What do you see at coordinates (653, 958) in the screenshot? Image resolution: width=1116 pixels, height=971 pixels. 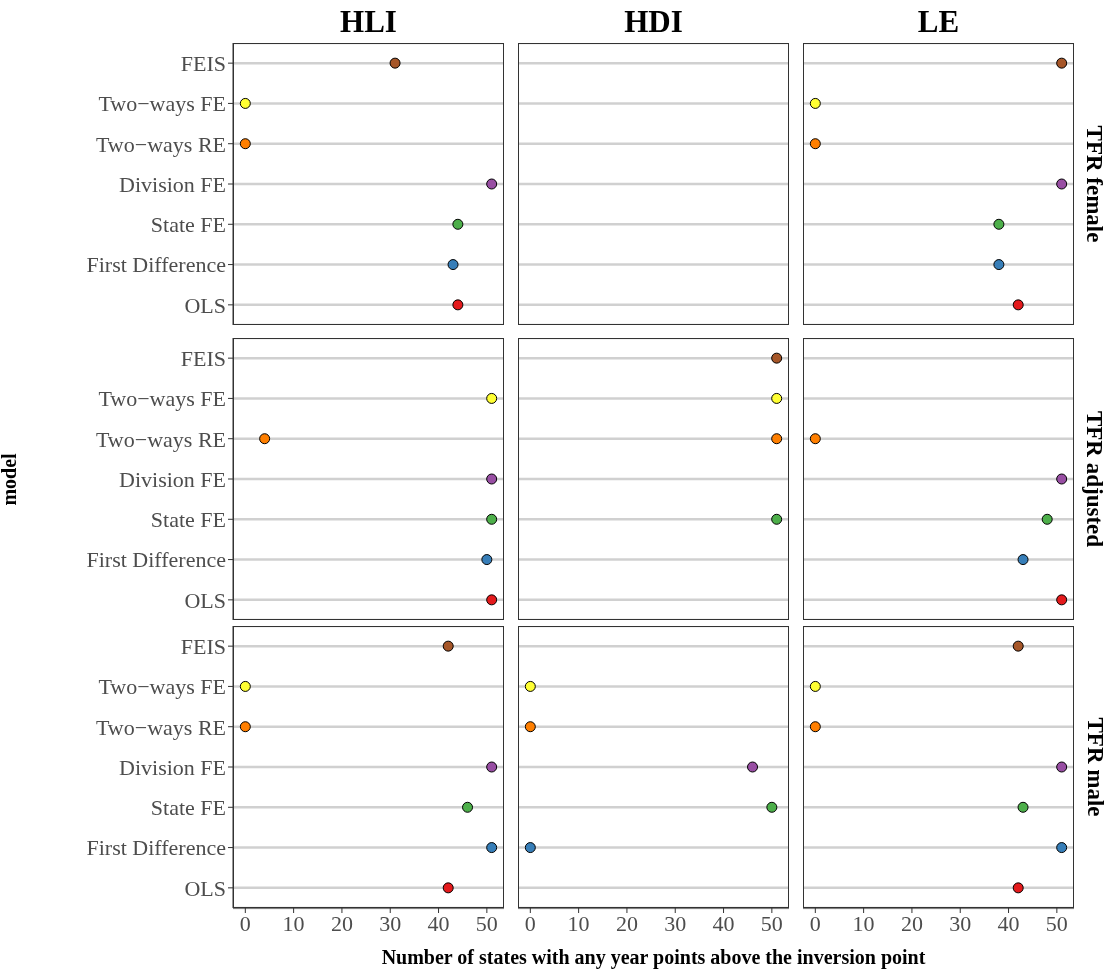 I see `x-axis-title: Number of states with any year points above the inversion point` at bounding box center [653, 958].